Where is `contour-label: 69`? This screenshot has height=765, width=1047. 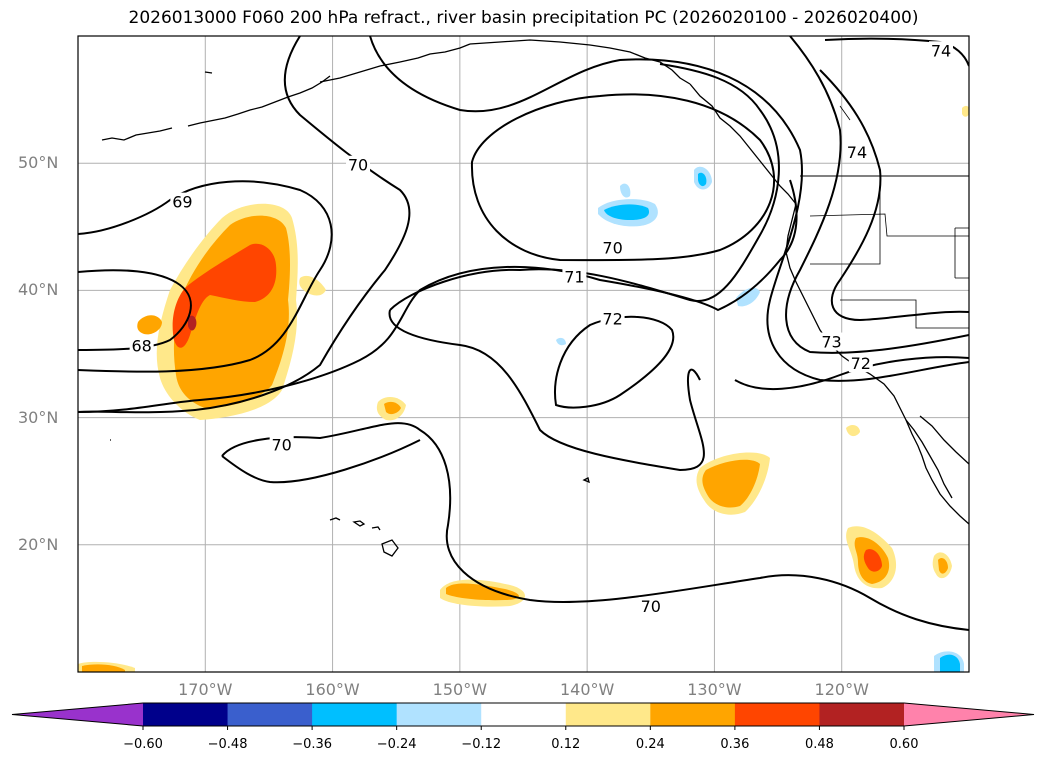 contour-label: 69 is located at coordinates (182, 202).